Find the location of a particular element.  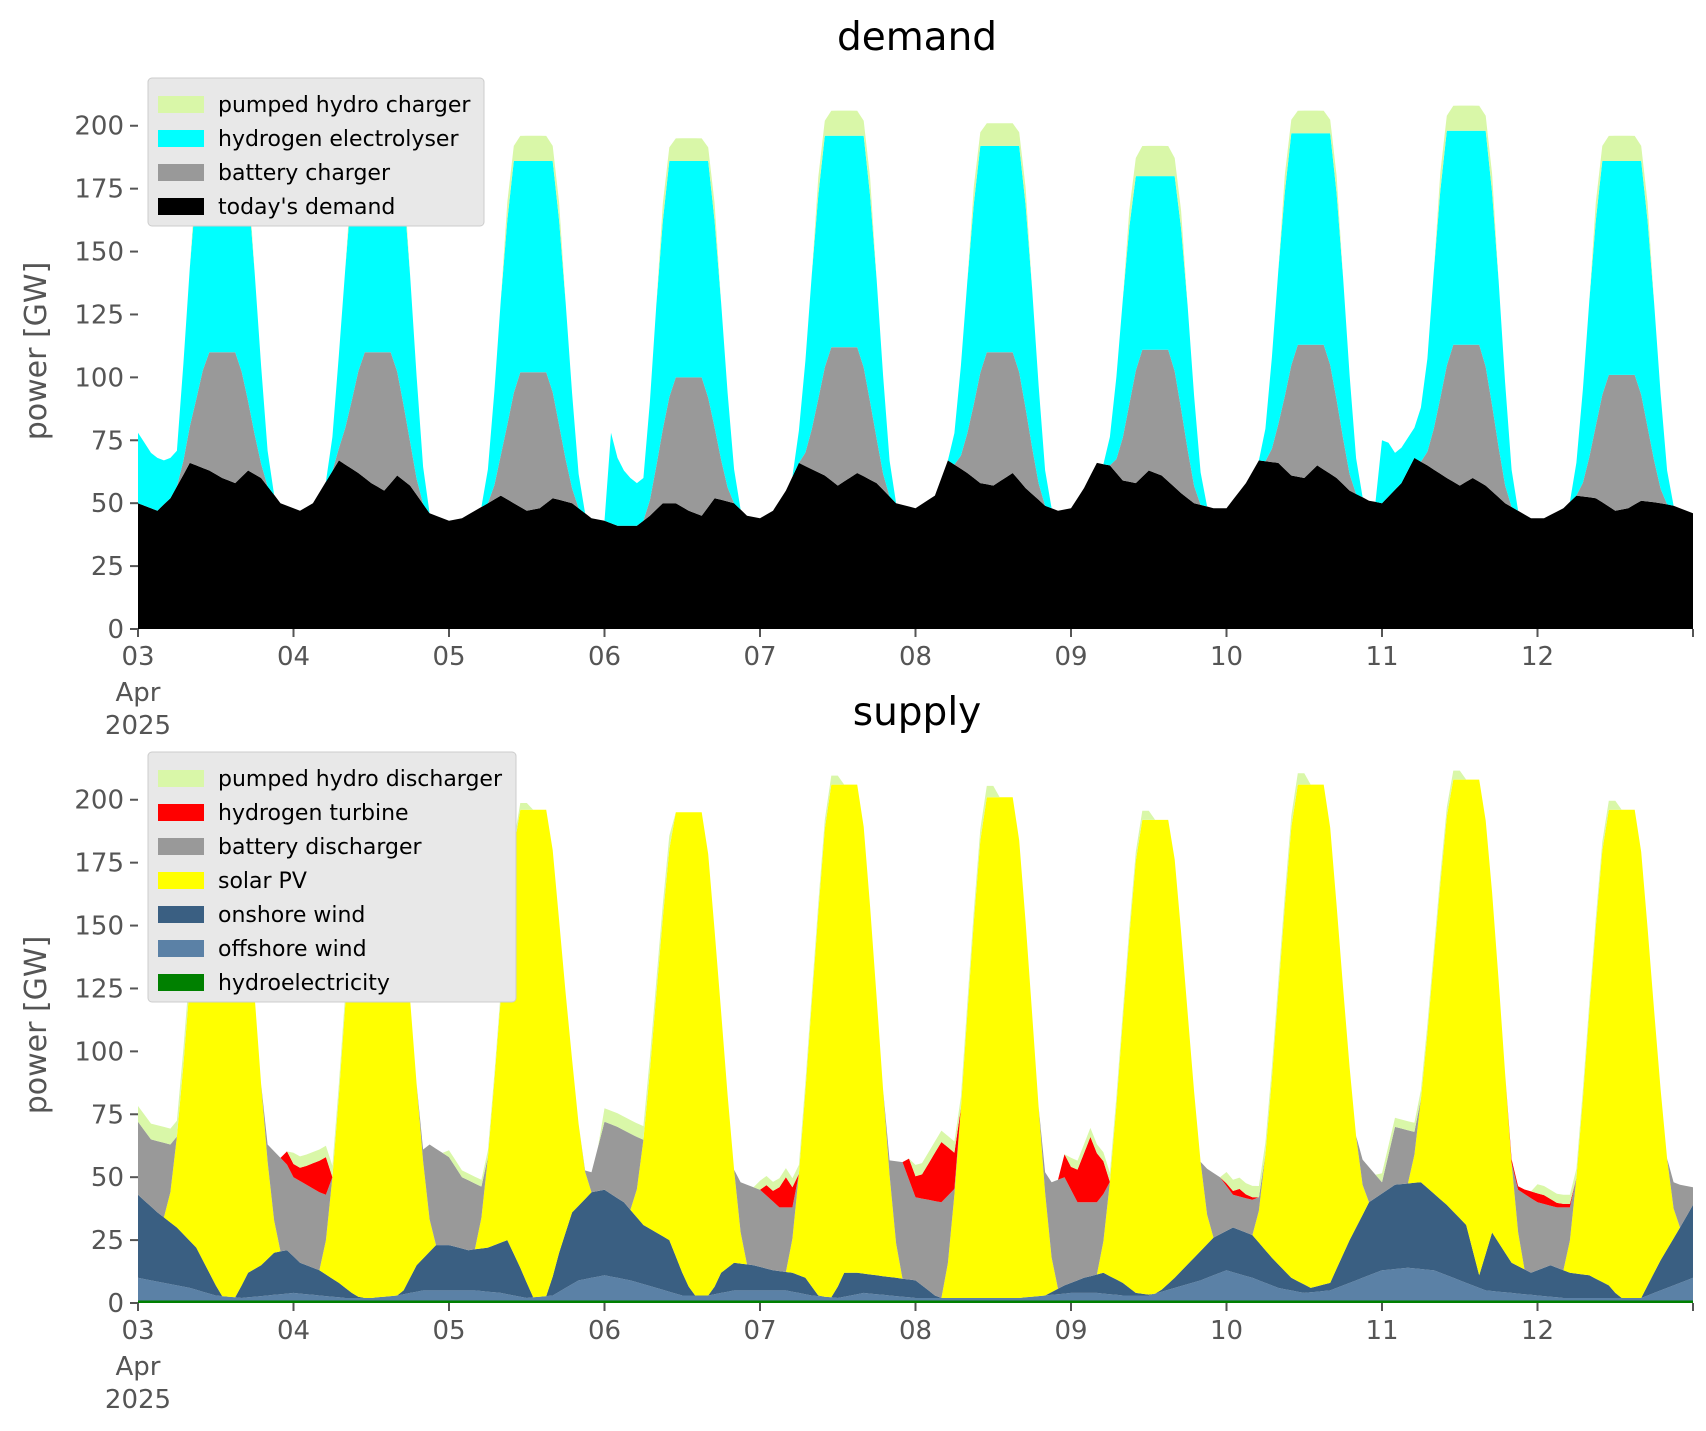

supply-x-tick-label: 09 is located at coordinates (1070, 1331).